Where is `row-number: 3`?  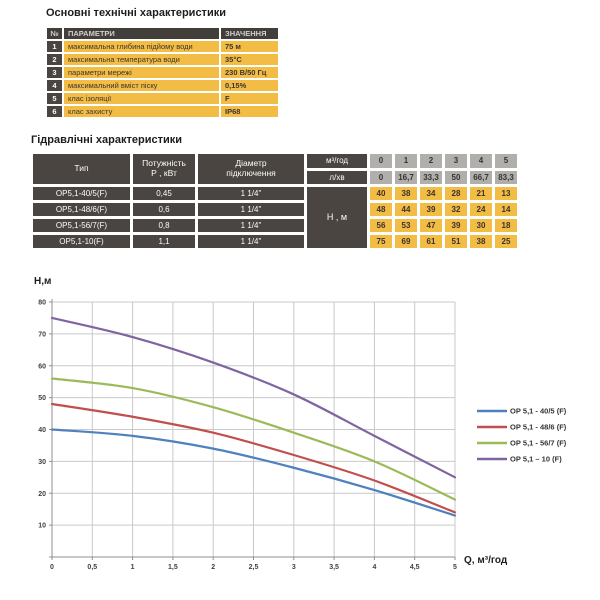 row-number: 3 is located at coordinates (54, 72).